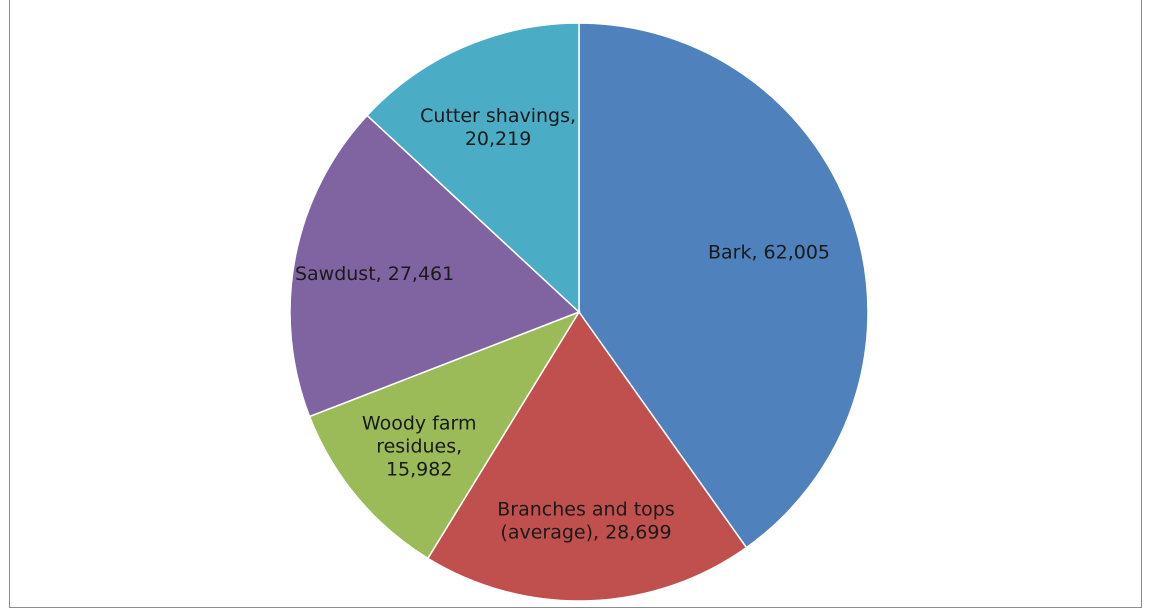 The image size is (1151, 610). I want to click on pie-label-line: Bark, 62,005, so click(769, 252).